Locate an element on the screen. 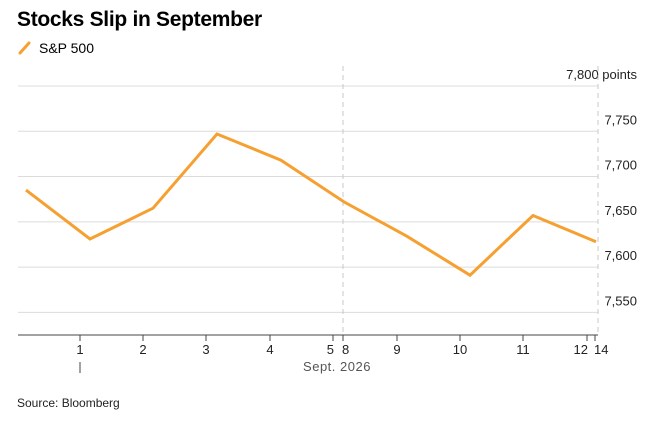 This screenshot has height=424, width=665. x-tick-label: 12 is located at coordinates (581, 349).